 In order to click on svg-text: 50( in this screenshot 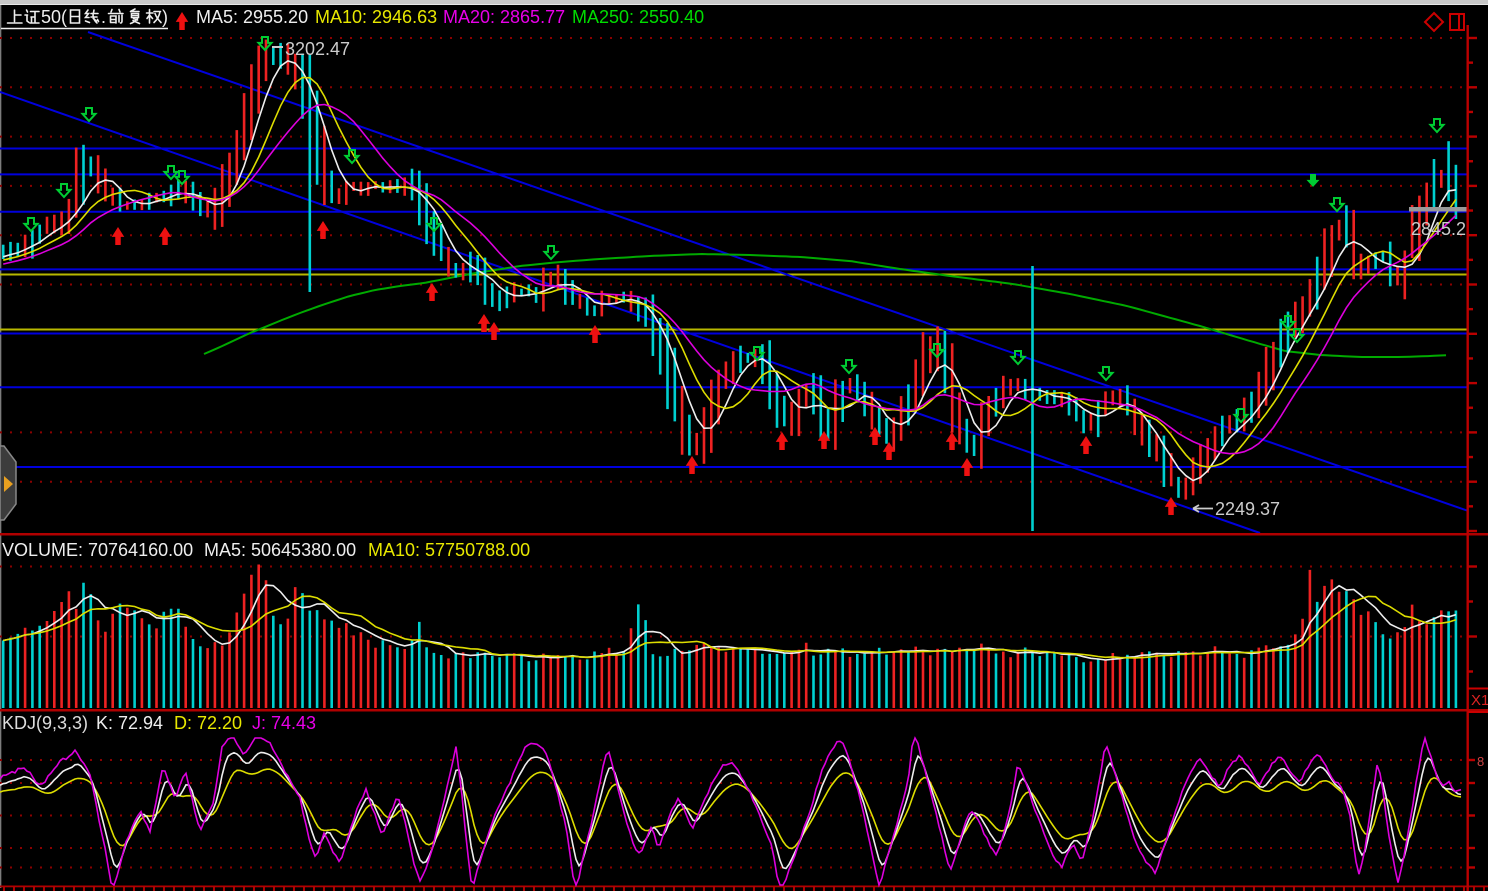, I will do `click(54, 17)`.